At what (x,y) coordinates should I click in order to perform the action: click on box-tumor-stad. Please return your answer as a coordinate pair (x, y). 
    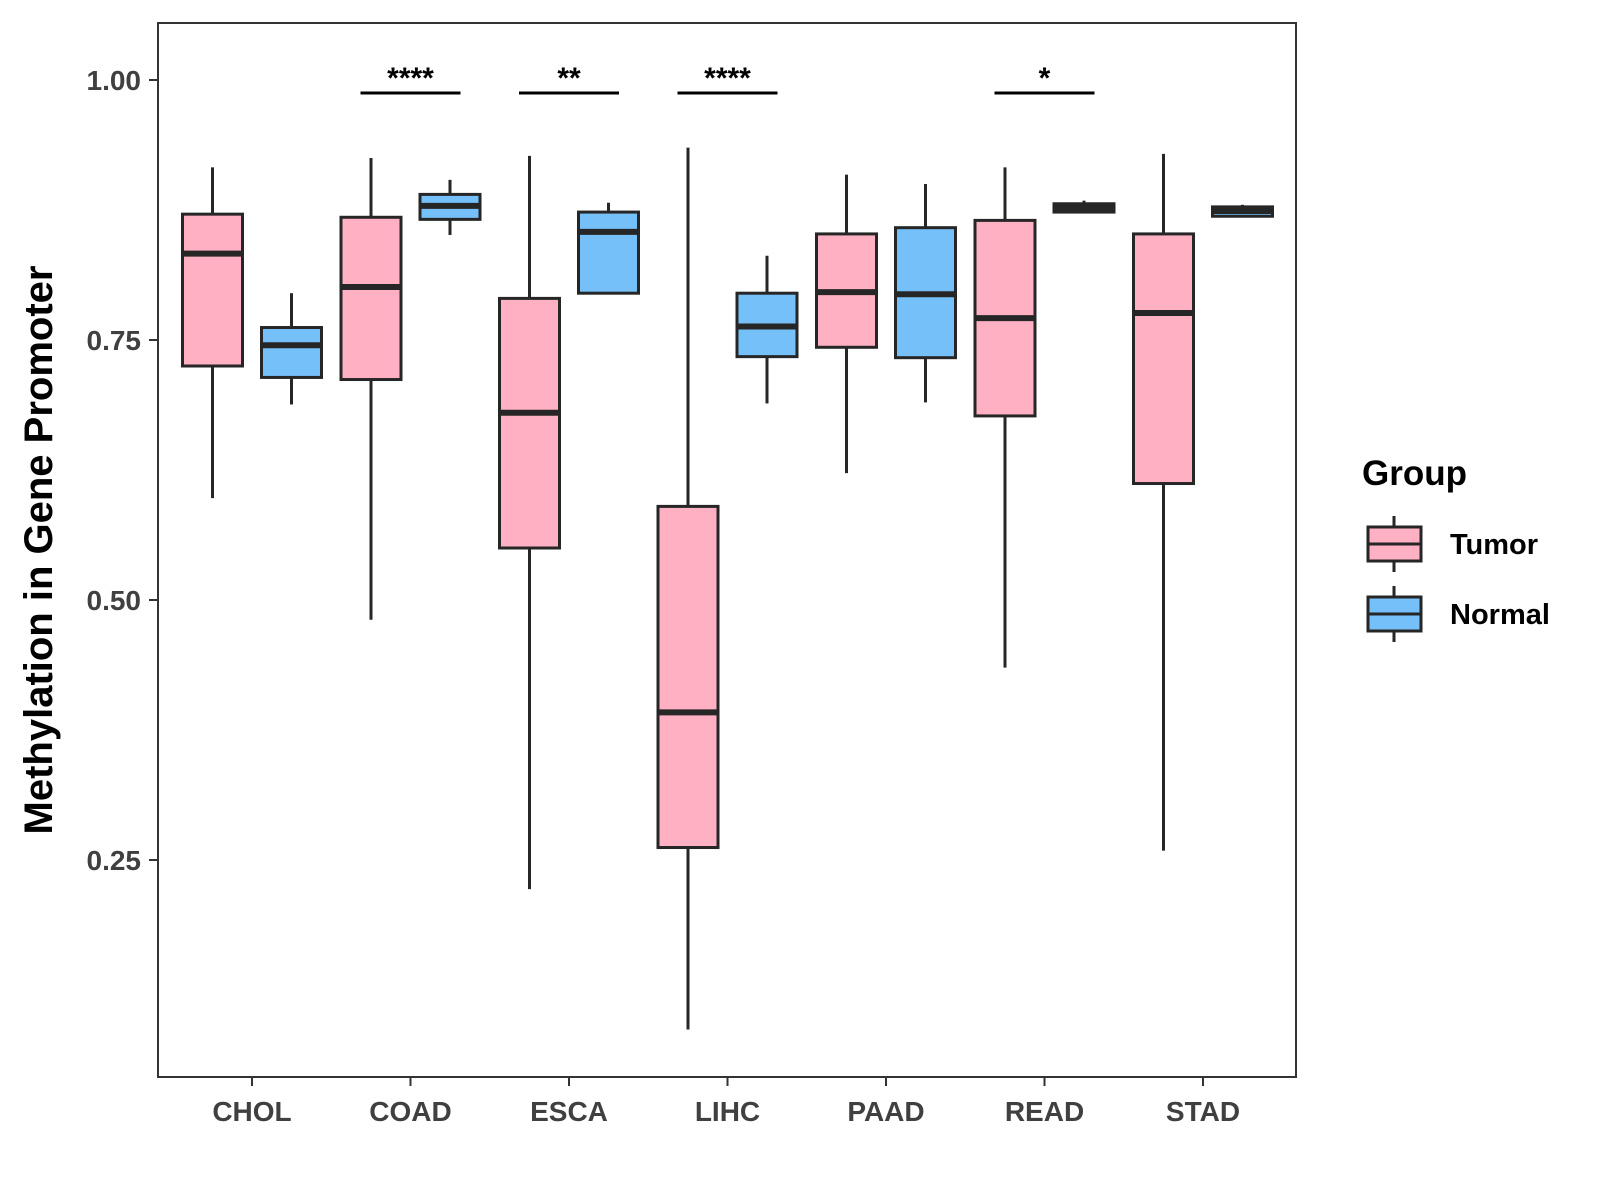
    Looking at the image, I should click on (1163, 502).